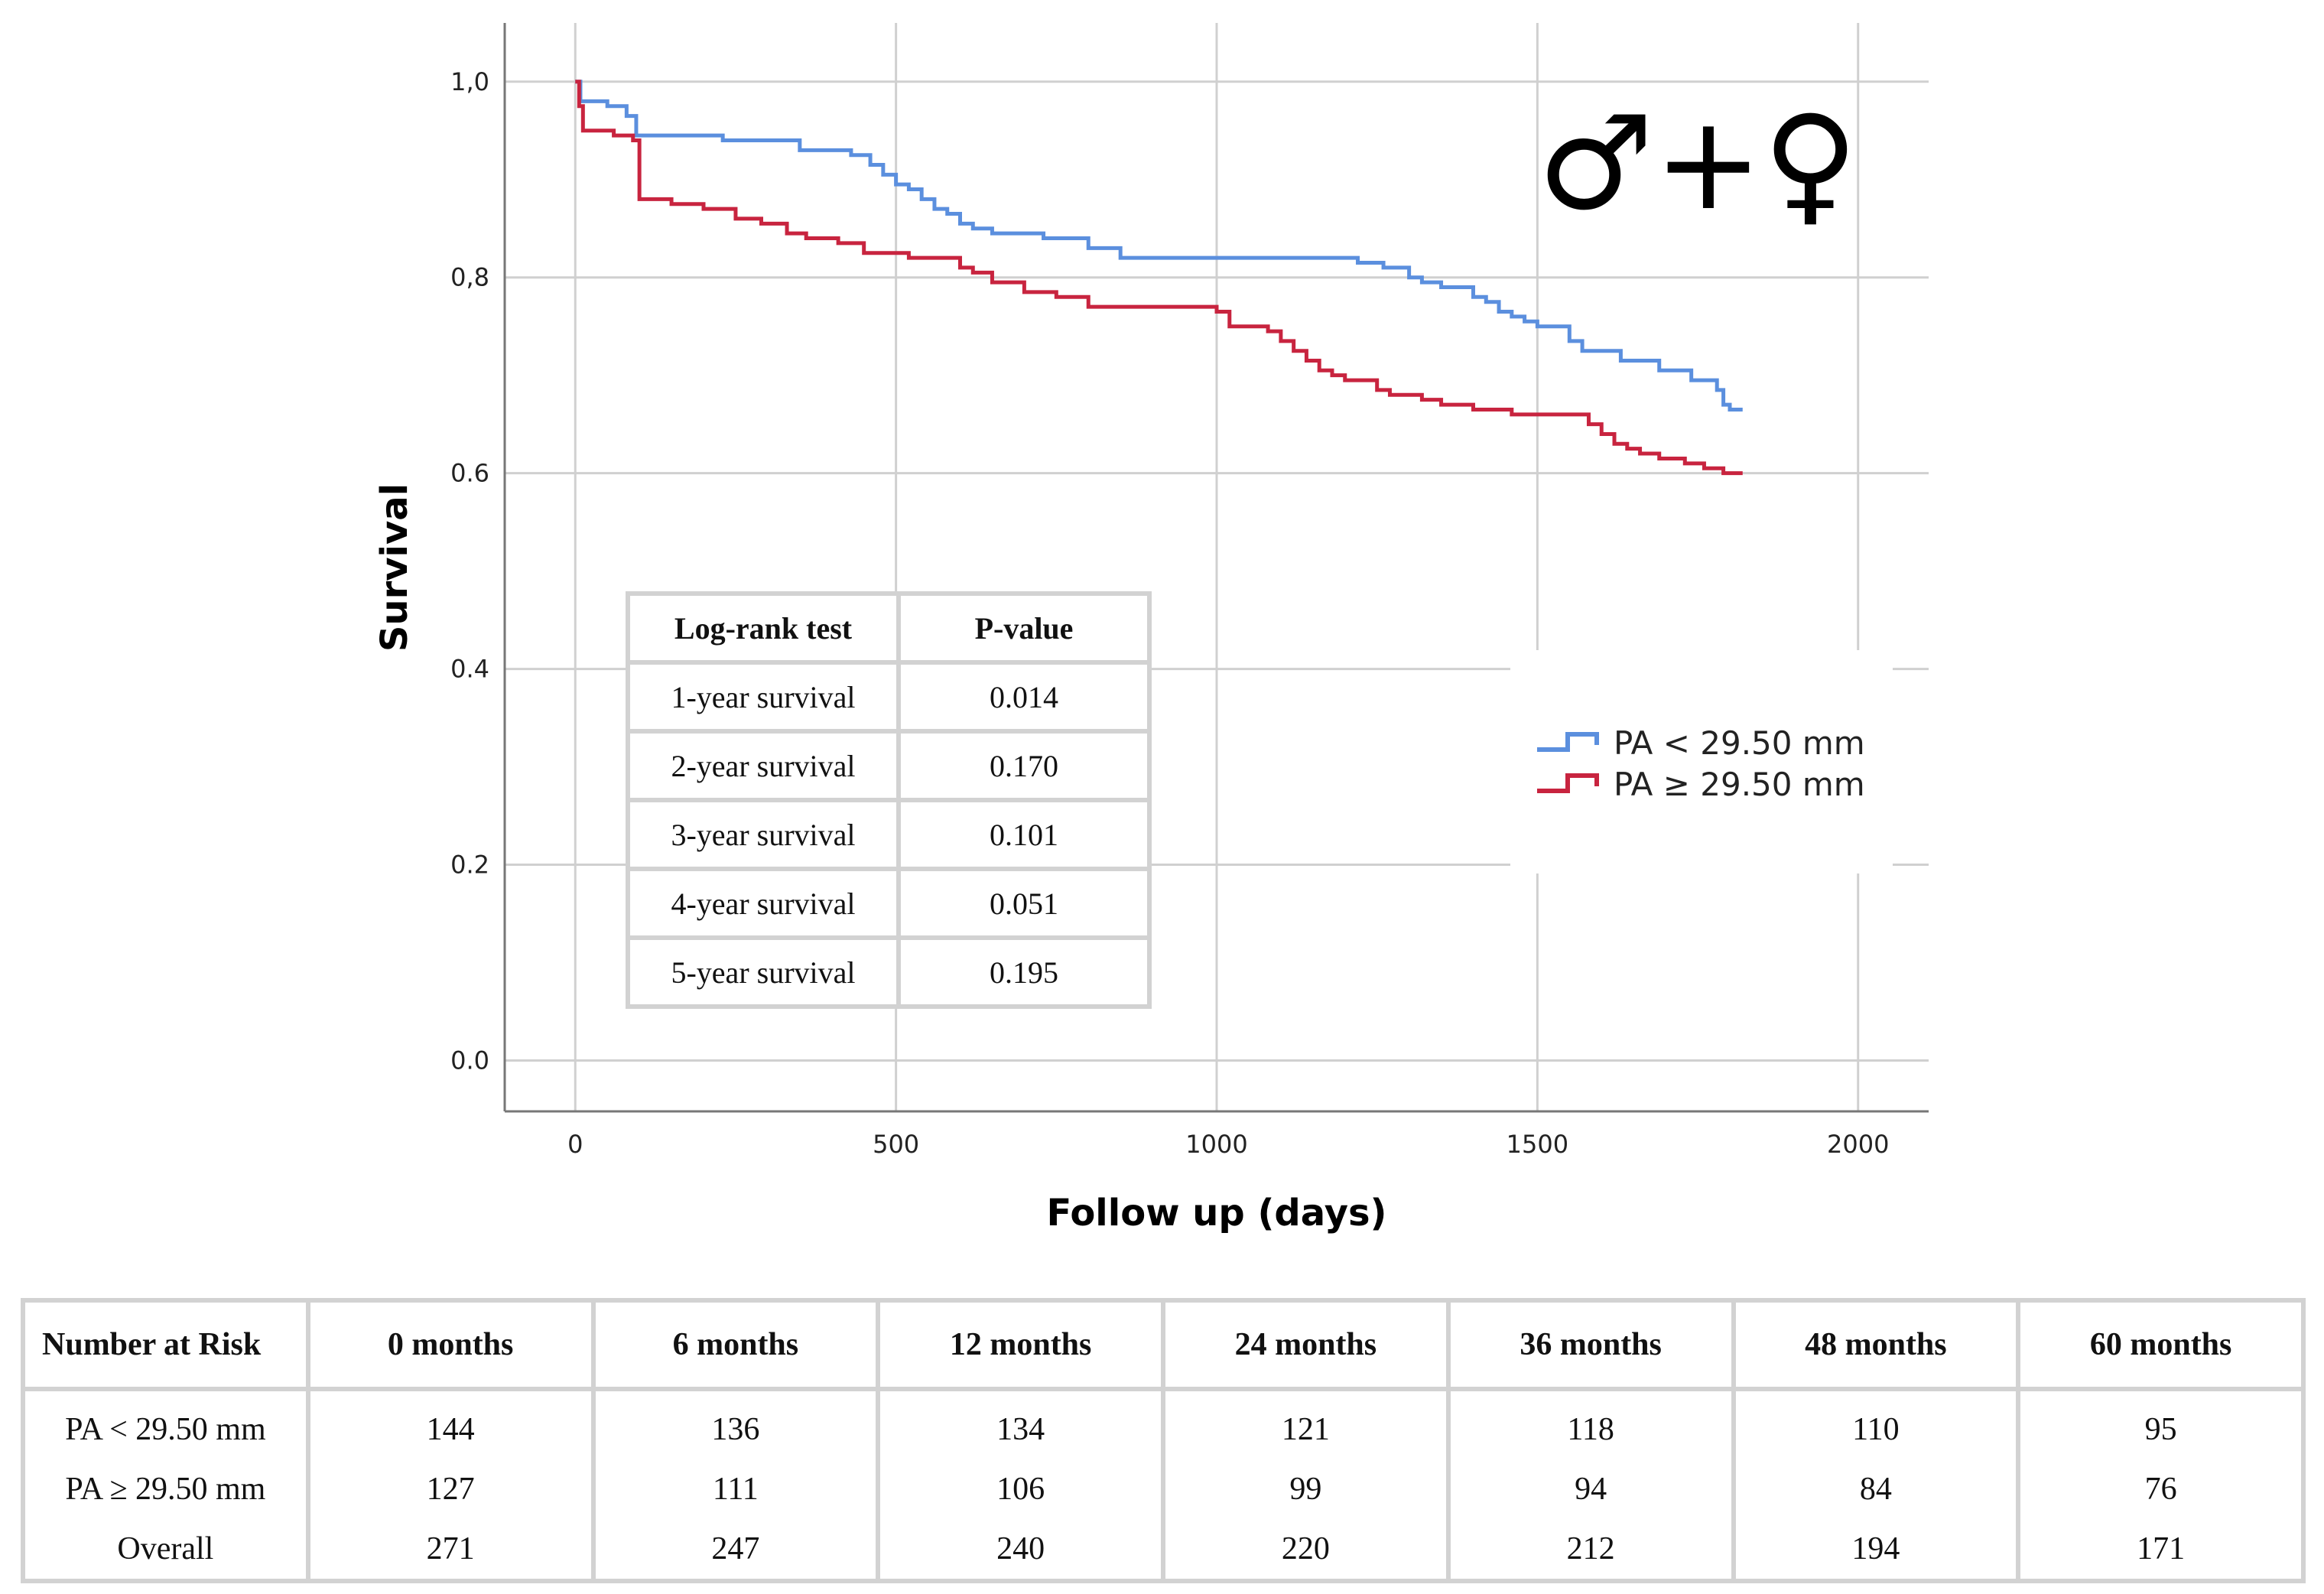 The image size is (2324, 1594). I want to click on logrank-row: 5-year survival 0.195, so click(889, 972).